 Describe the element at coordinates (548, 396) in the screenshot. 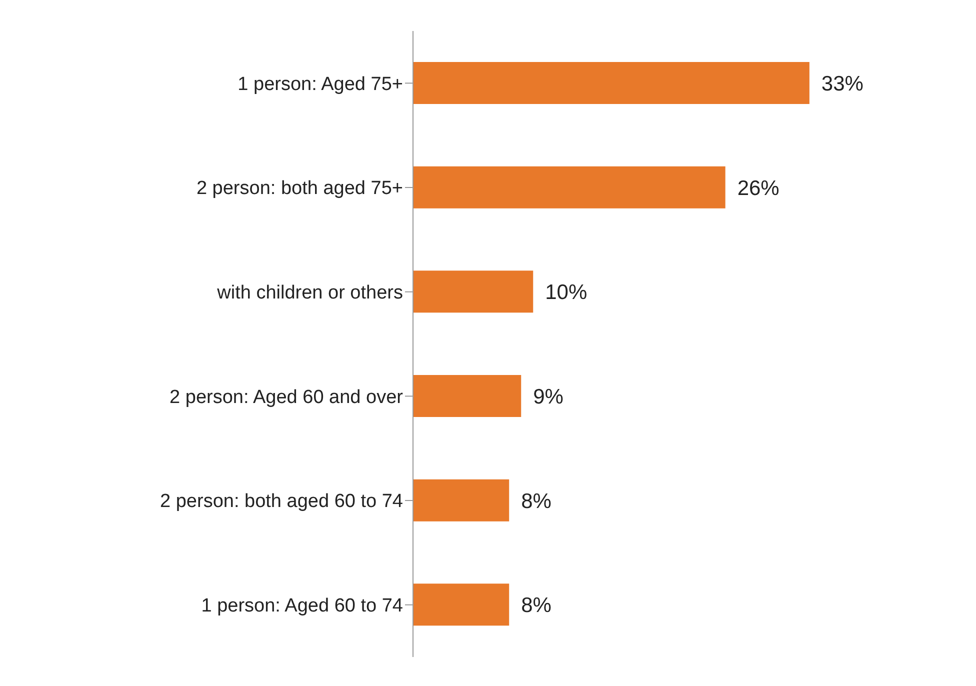

I see `data-label: 9%` at that location.